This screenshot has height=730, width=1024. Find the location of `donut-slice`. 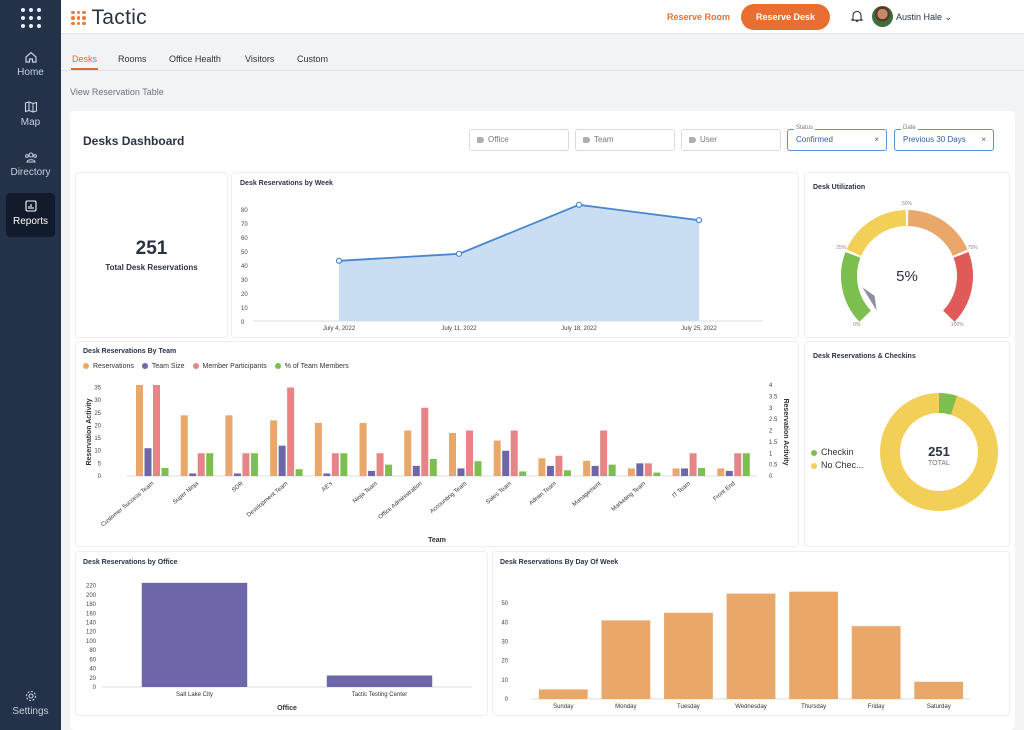

donut-slice is located at coordinates (948, 404).